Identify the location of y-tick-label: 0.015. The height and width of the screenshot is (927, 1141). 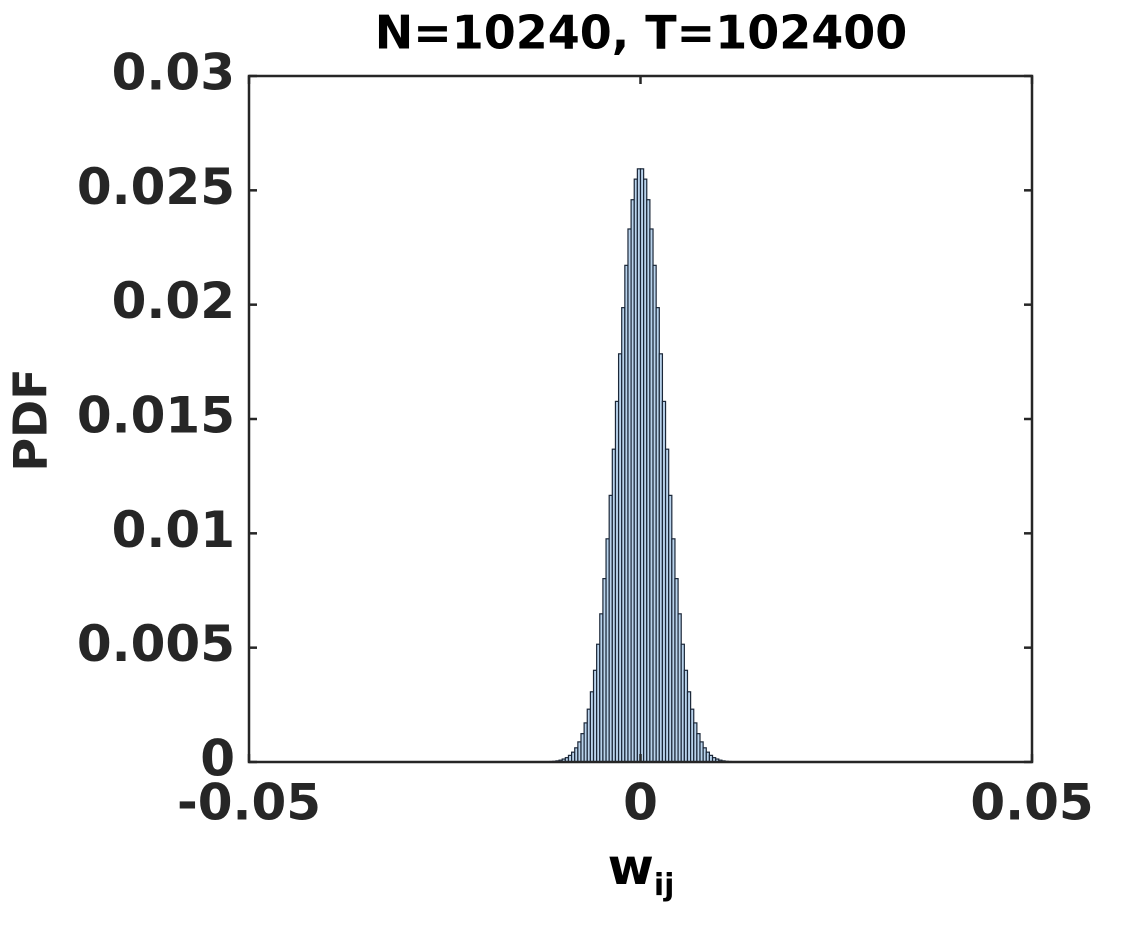
(156, 416).